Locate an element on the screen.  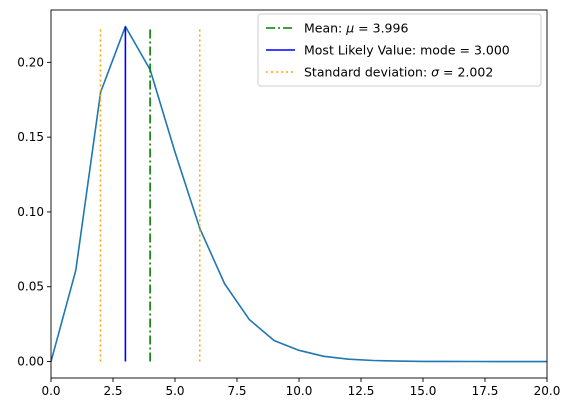
y-tick-label: 0.00 is located at coordinates (30, 362).